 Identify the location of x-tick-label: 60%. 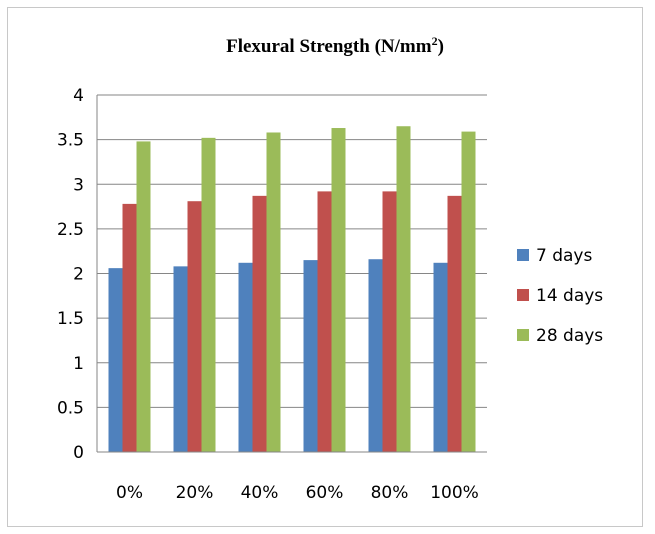
(325, 493).